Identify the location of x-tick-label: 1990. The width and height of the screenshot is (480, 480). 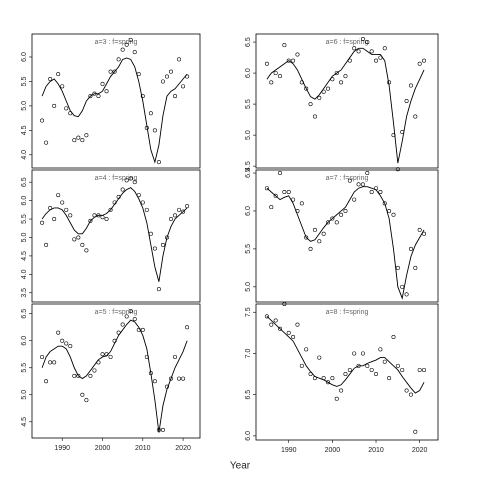
(289, 450).